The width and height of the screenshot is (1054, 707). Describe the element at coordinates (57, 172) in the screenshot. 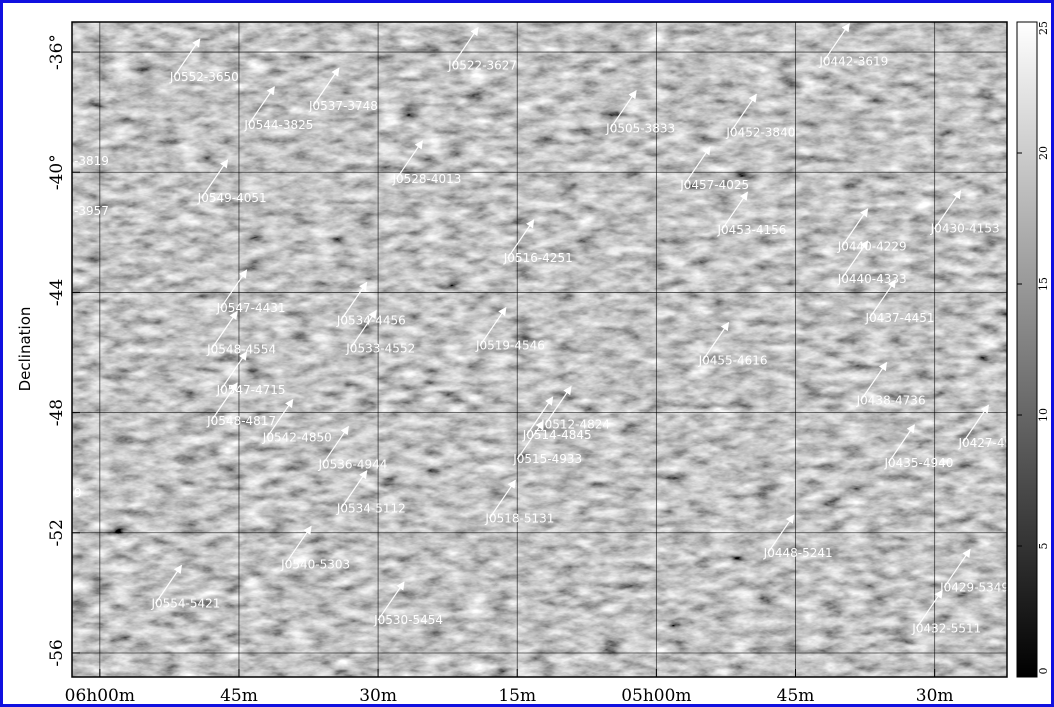

I see `y-tick-label-1: -40°` at that location.